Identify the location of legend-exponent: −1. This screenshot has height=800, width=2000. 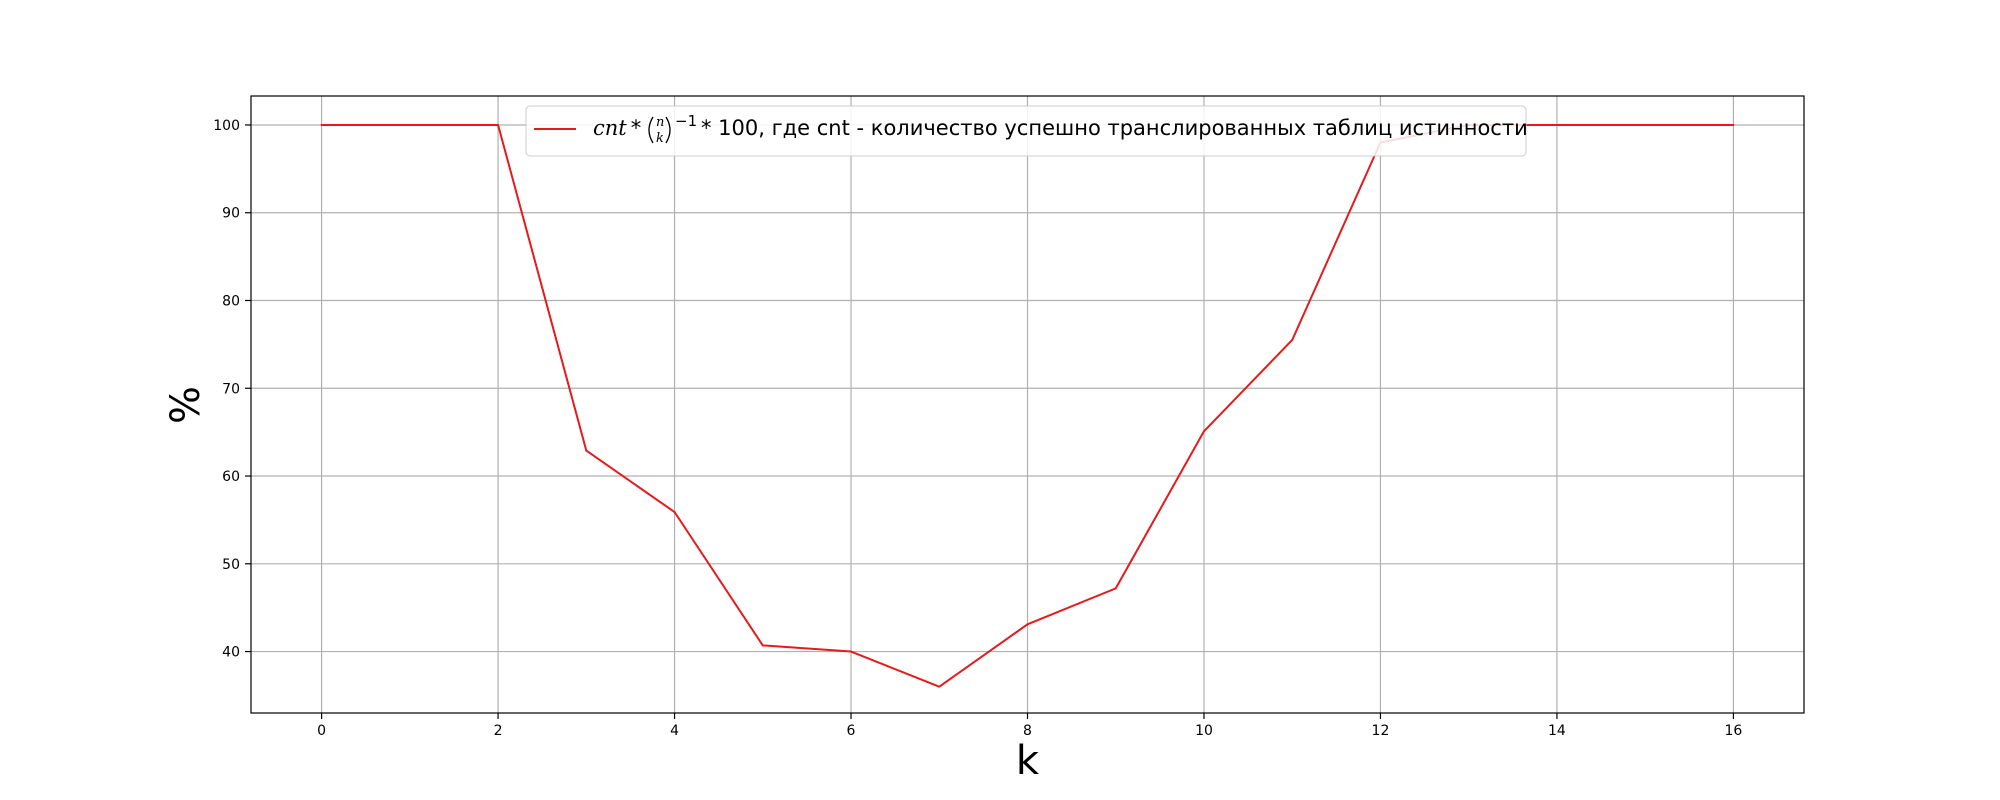
(686, 121).